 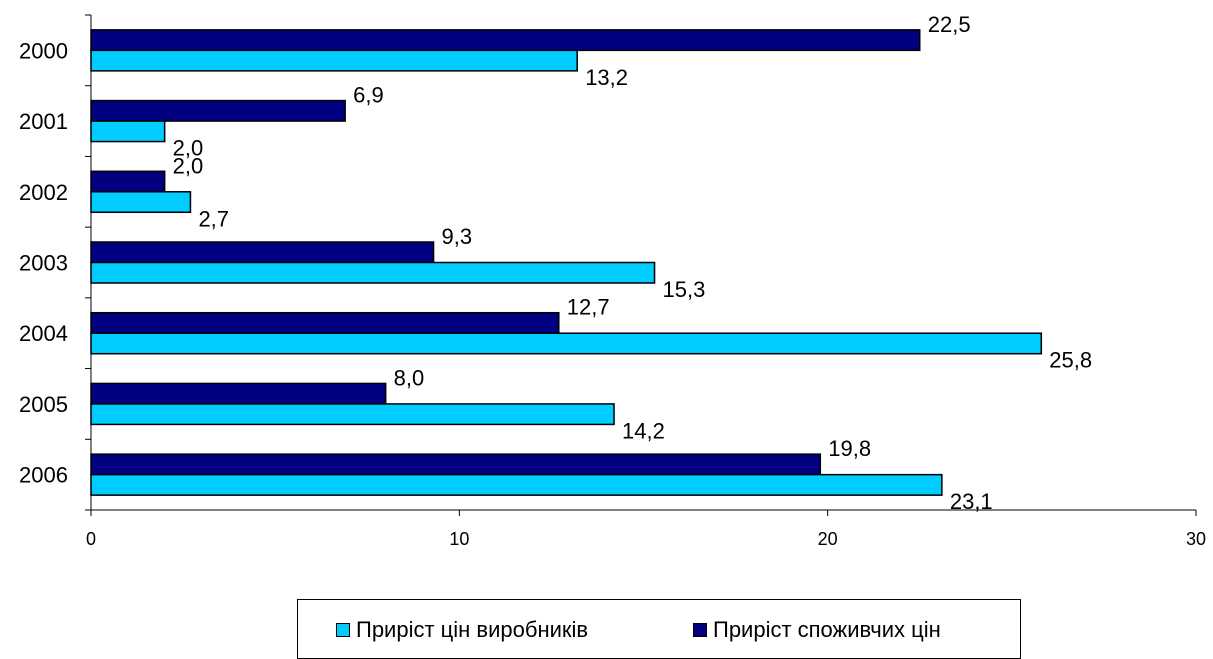 I want to click on data-label: 6,9, so click(x=368, y=95).